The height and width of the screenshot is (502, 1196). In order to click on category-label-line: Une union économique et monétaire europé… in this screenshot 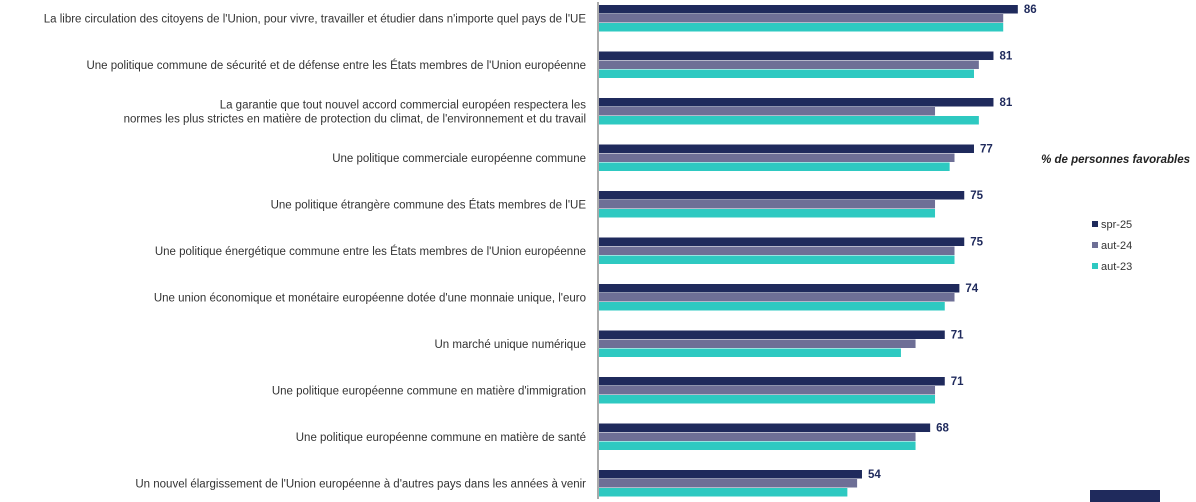, I will do `click(370, 298)`.